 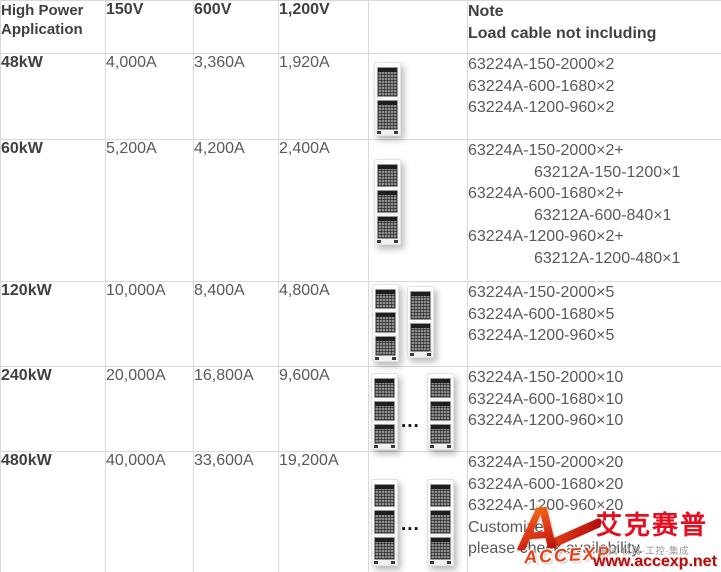 I want to click on current-150v: 10,000A, so click(x=149, y=324).